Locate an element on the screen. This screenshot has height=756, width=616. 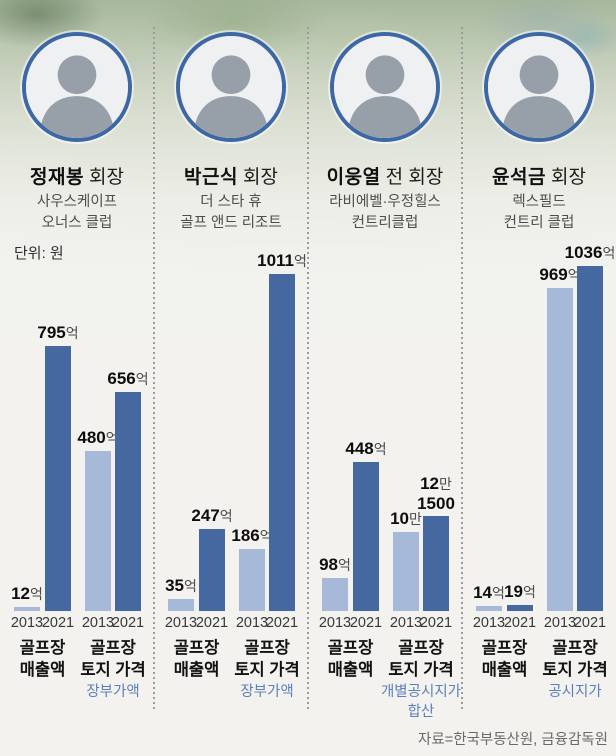
bar-value-line: 1011억 is located at coordinates (282, 261).